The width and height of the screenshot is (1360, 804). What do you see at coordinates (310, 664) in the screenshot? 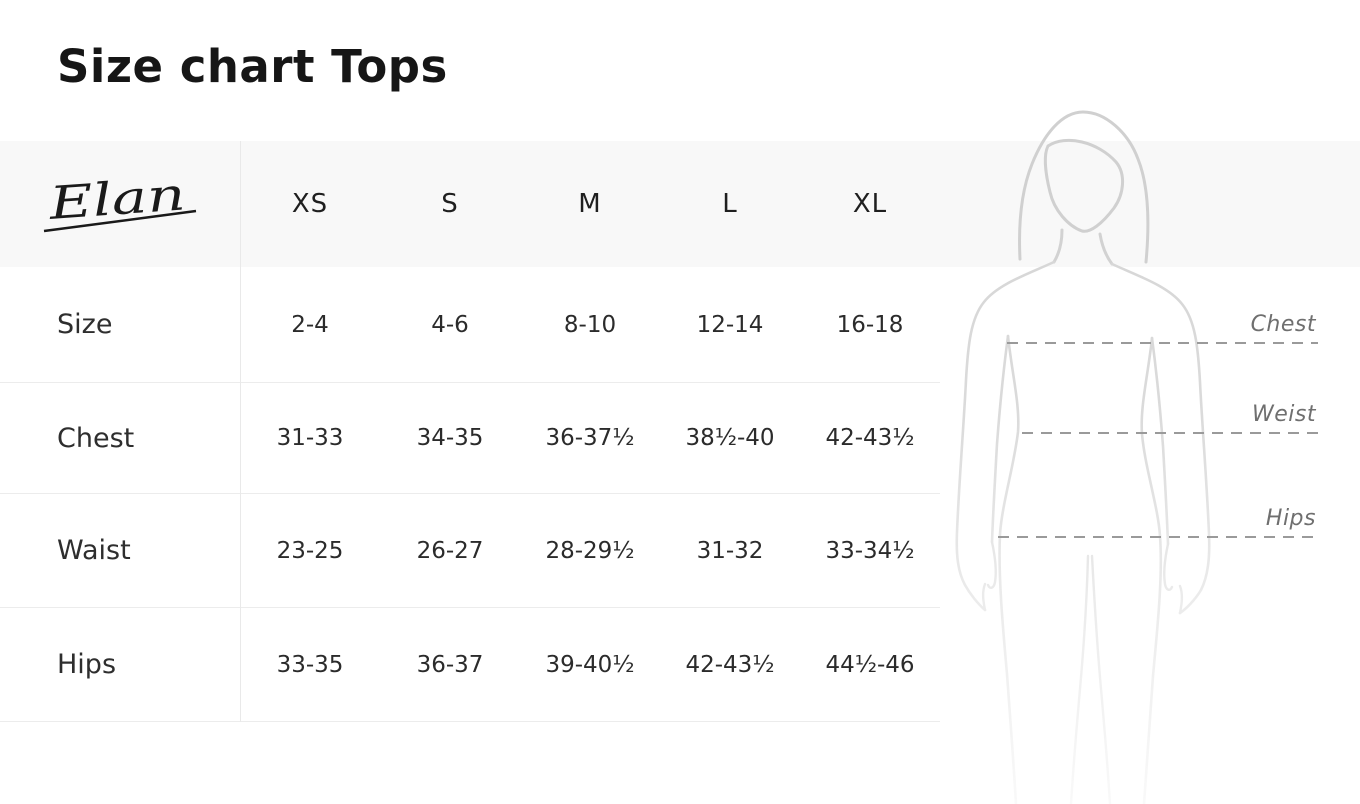
I see `table-cell: 33-35` at bounding box center [310, 664].